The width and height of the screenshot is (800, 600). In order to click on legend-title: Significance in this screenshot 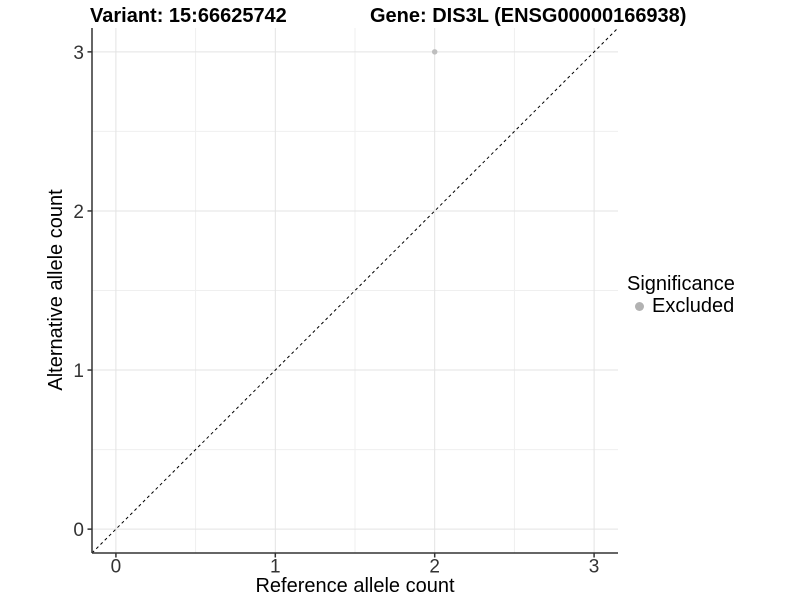, I will do `click(681, 284)`.